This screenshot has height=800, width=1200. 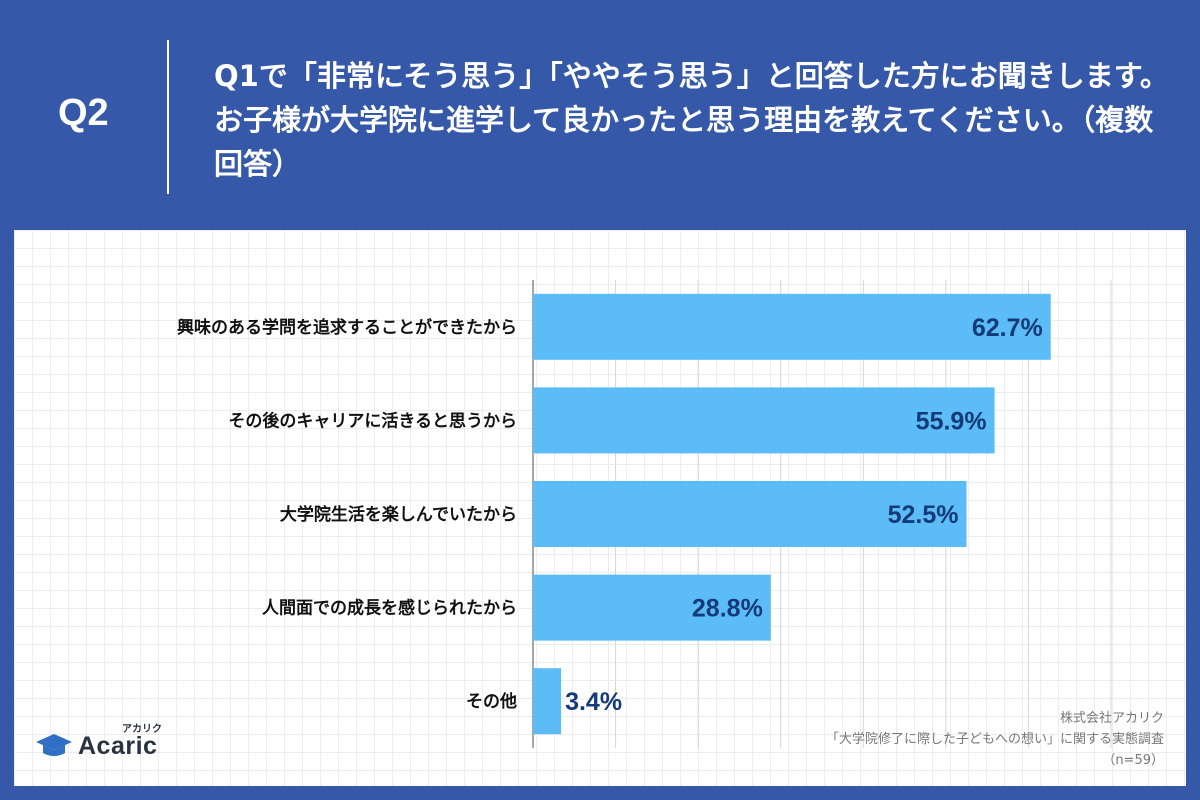 I want to click on value-label: 3.4%, so click(x=593, y=702).